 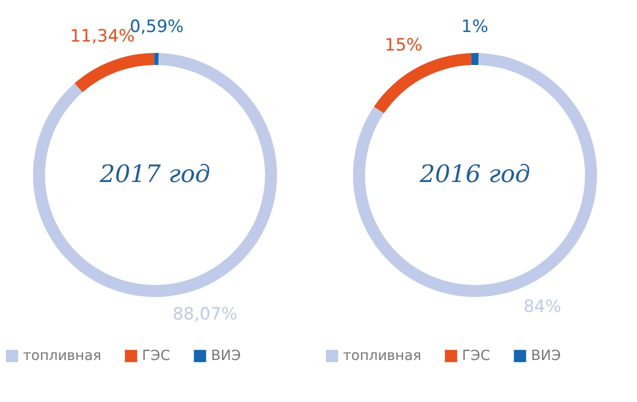 I want to click on legend-label: топливная, so click(x=62, y=356).